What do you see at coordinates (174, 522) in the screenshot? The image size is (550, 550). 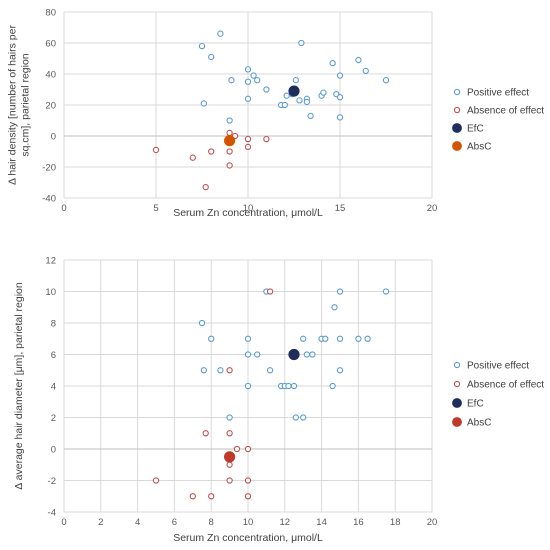 I see `x-tick-label: 6` at bounding box center [174, 522].